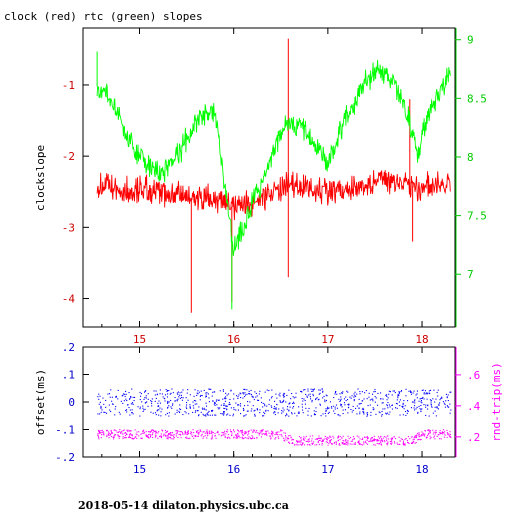  Describe the element at coordinates (233, 339) in the screenshot. I see `x-tick-label: 16` at that location.